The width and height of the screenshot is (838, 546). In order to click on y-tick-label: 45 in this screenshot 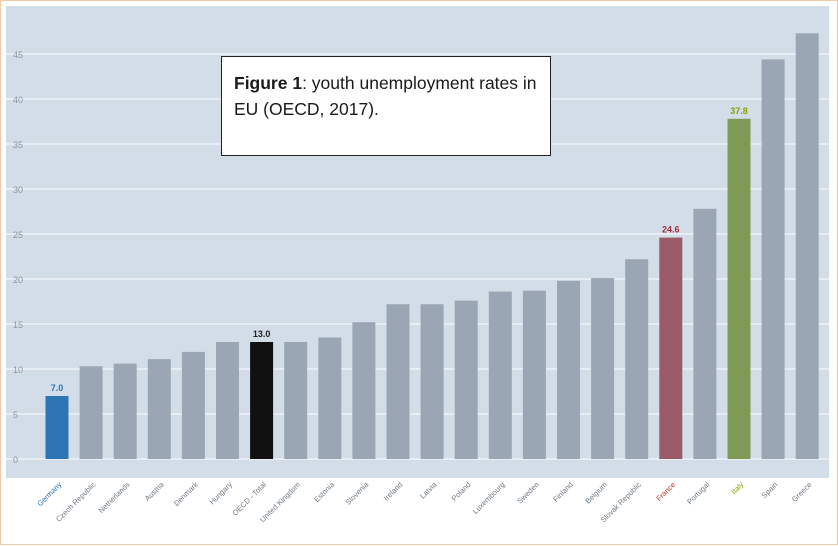, I will do `click(18, 55)`.